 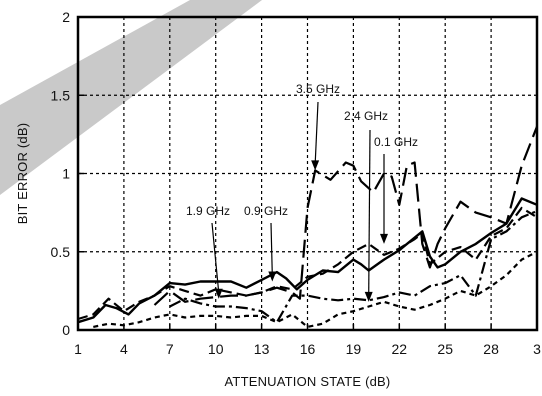 What do you see at coordinates (445, 349) in the screenshot?
I see `x-tick-label: 25` at bounding box center [445, 349].